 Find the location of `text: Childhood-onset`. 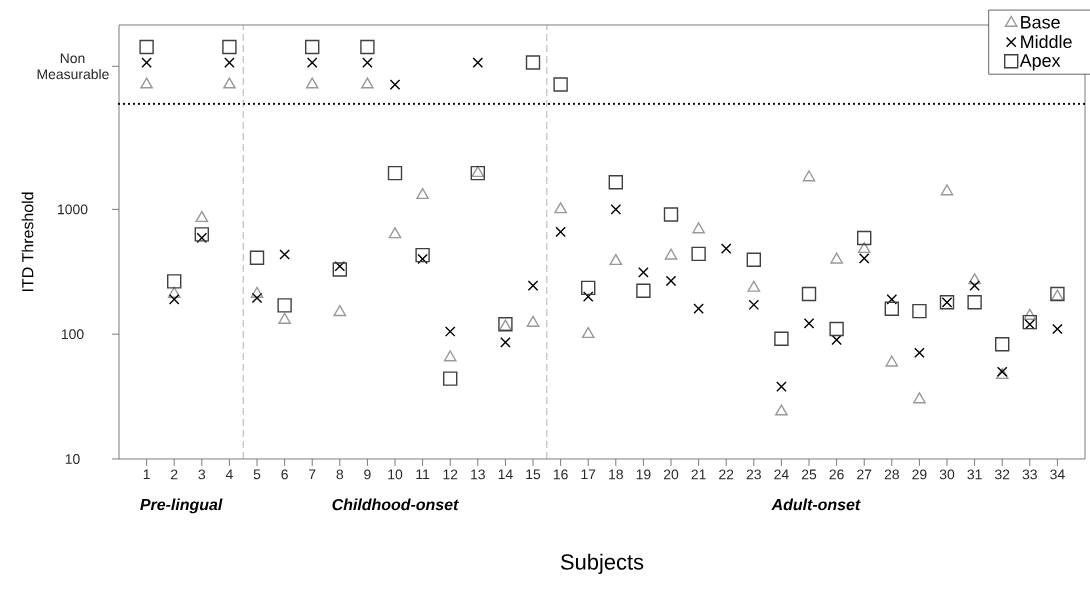

text: Childhood-onset is located at coordinates (395, 504).